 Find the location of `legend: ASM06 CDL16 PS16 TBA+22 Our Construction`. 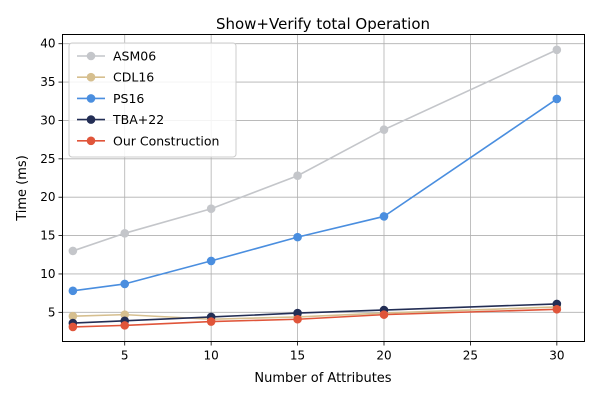

legend: ASM06 CDL16 PS16 TBA+22 Our Construction is located at coordinates (152, 100).